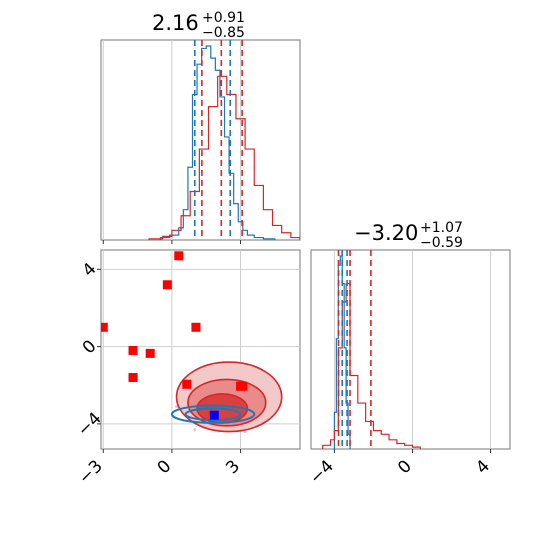 This screenshot has width=550, height=550. I want to click on x-ticks: −4 0 4, so click(400, 468).